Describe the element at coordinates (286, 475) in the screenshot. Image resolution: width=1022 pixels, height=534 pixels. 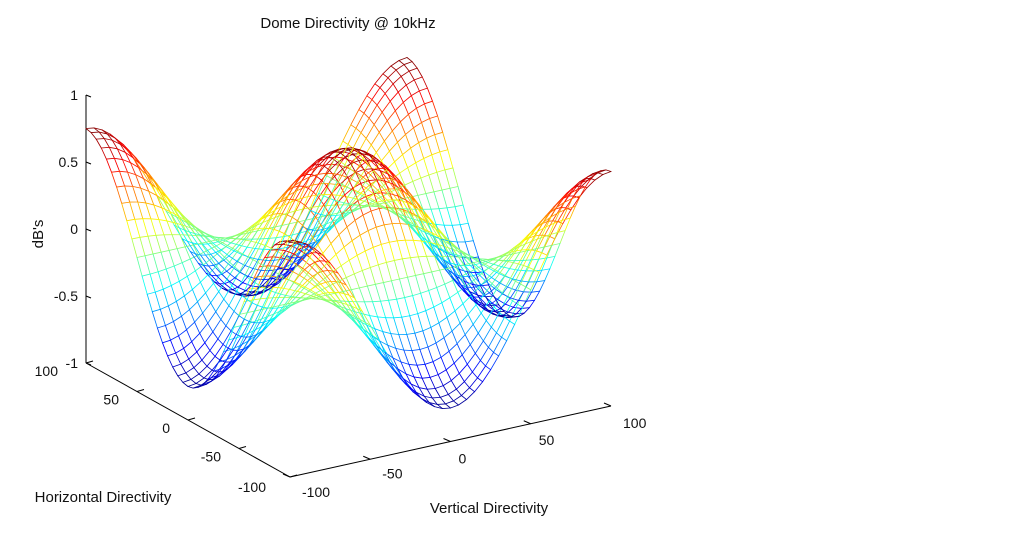
I see `vertical-axis-tick` at that location.